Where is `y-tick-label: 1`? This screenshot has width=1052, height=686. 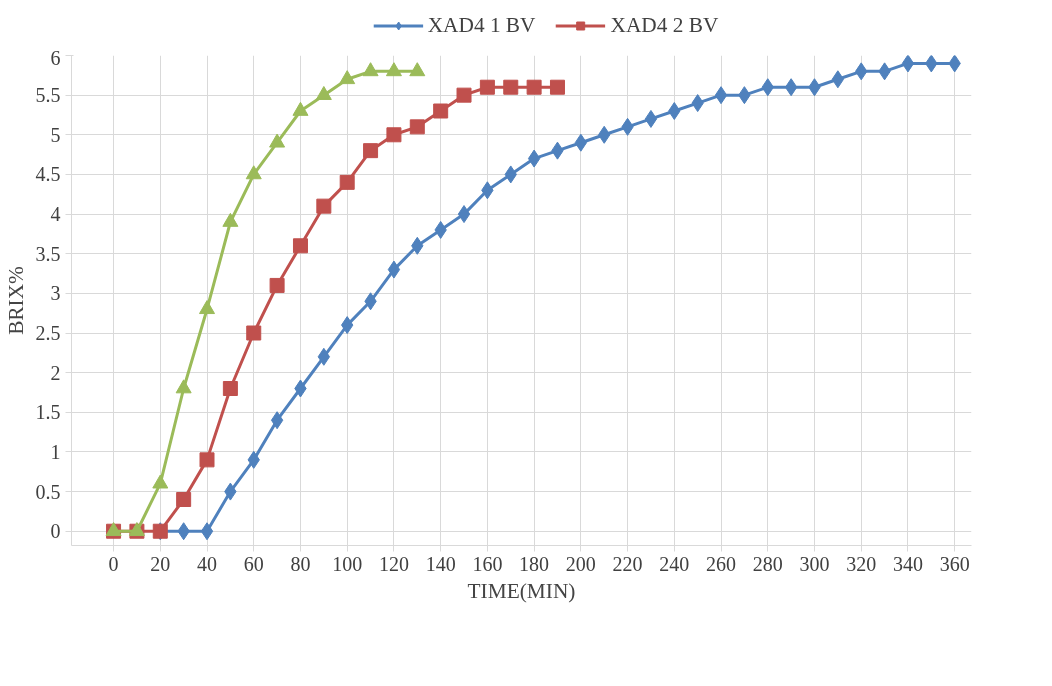
y-tick-label: 1 is located at coordinates (55, 451).